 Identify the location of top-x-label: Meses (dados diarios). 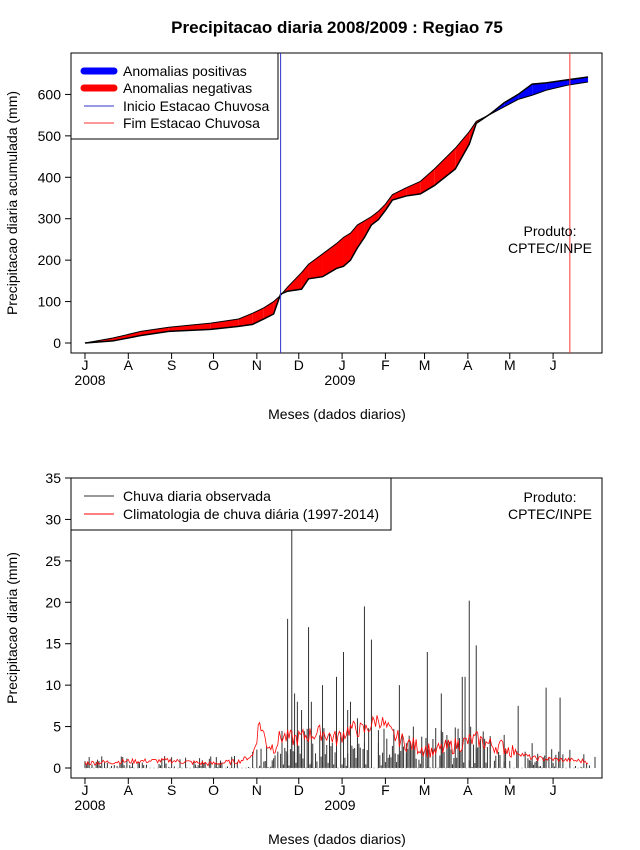
(337, 414).